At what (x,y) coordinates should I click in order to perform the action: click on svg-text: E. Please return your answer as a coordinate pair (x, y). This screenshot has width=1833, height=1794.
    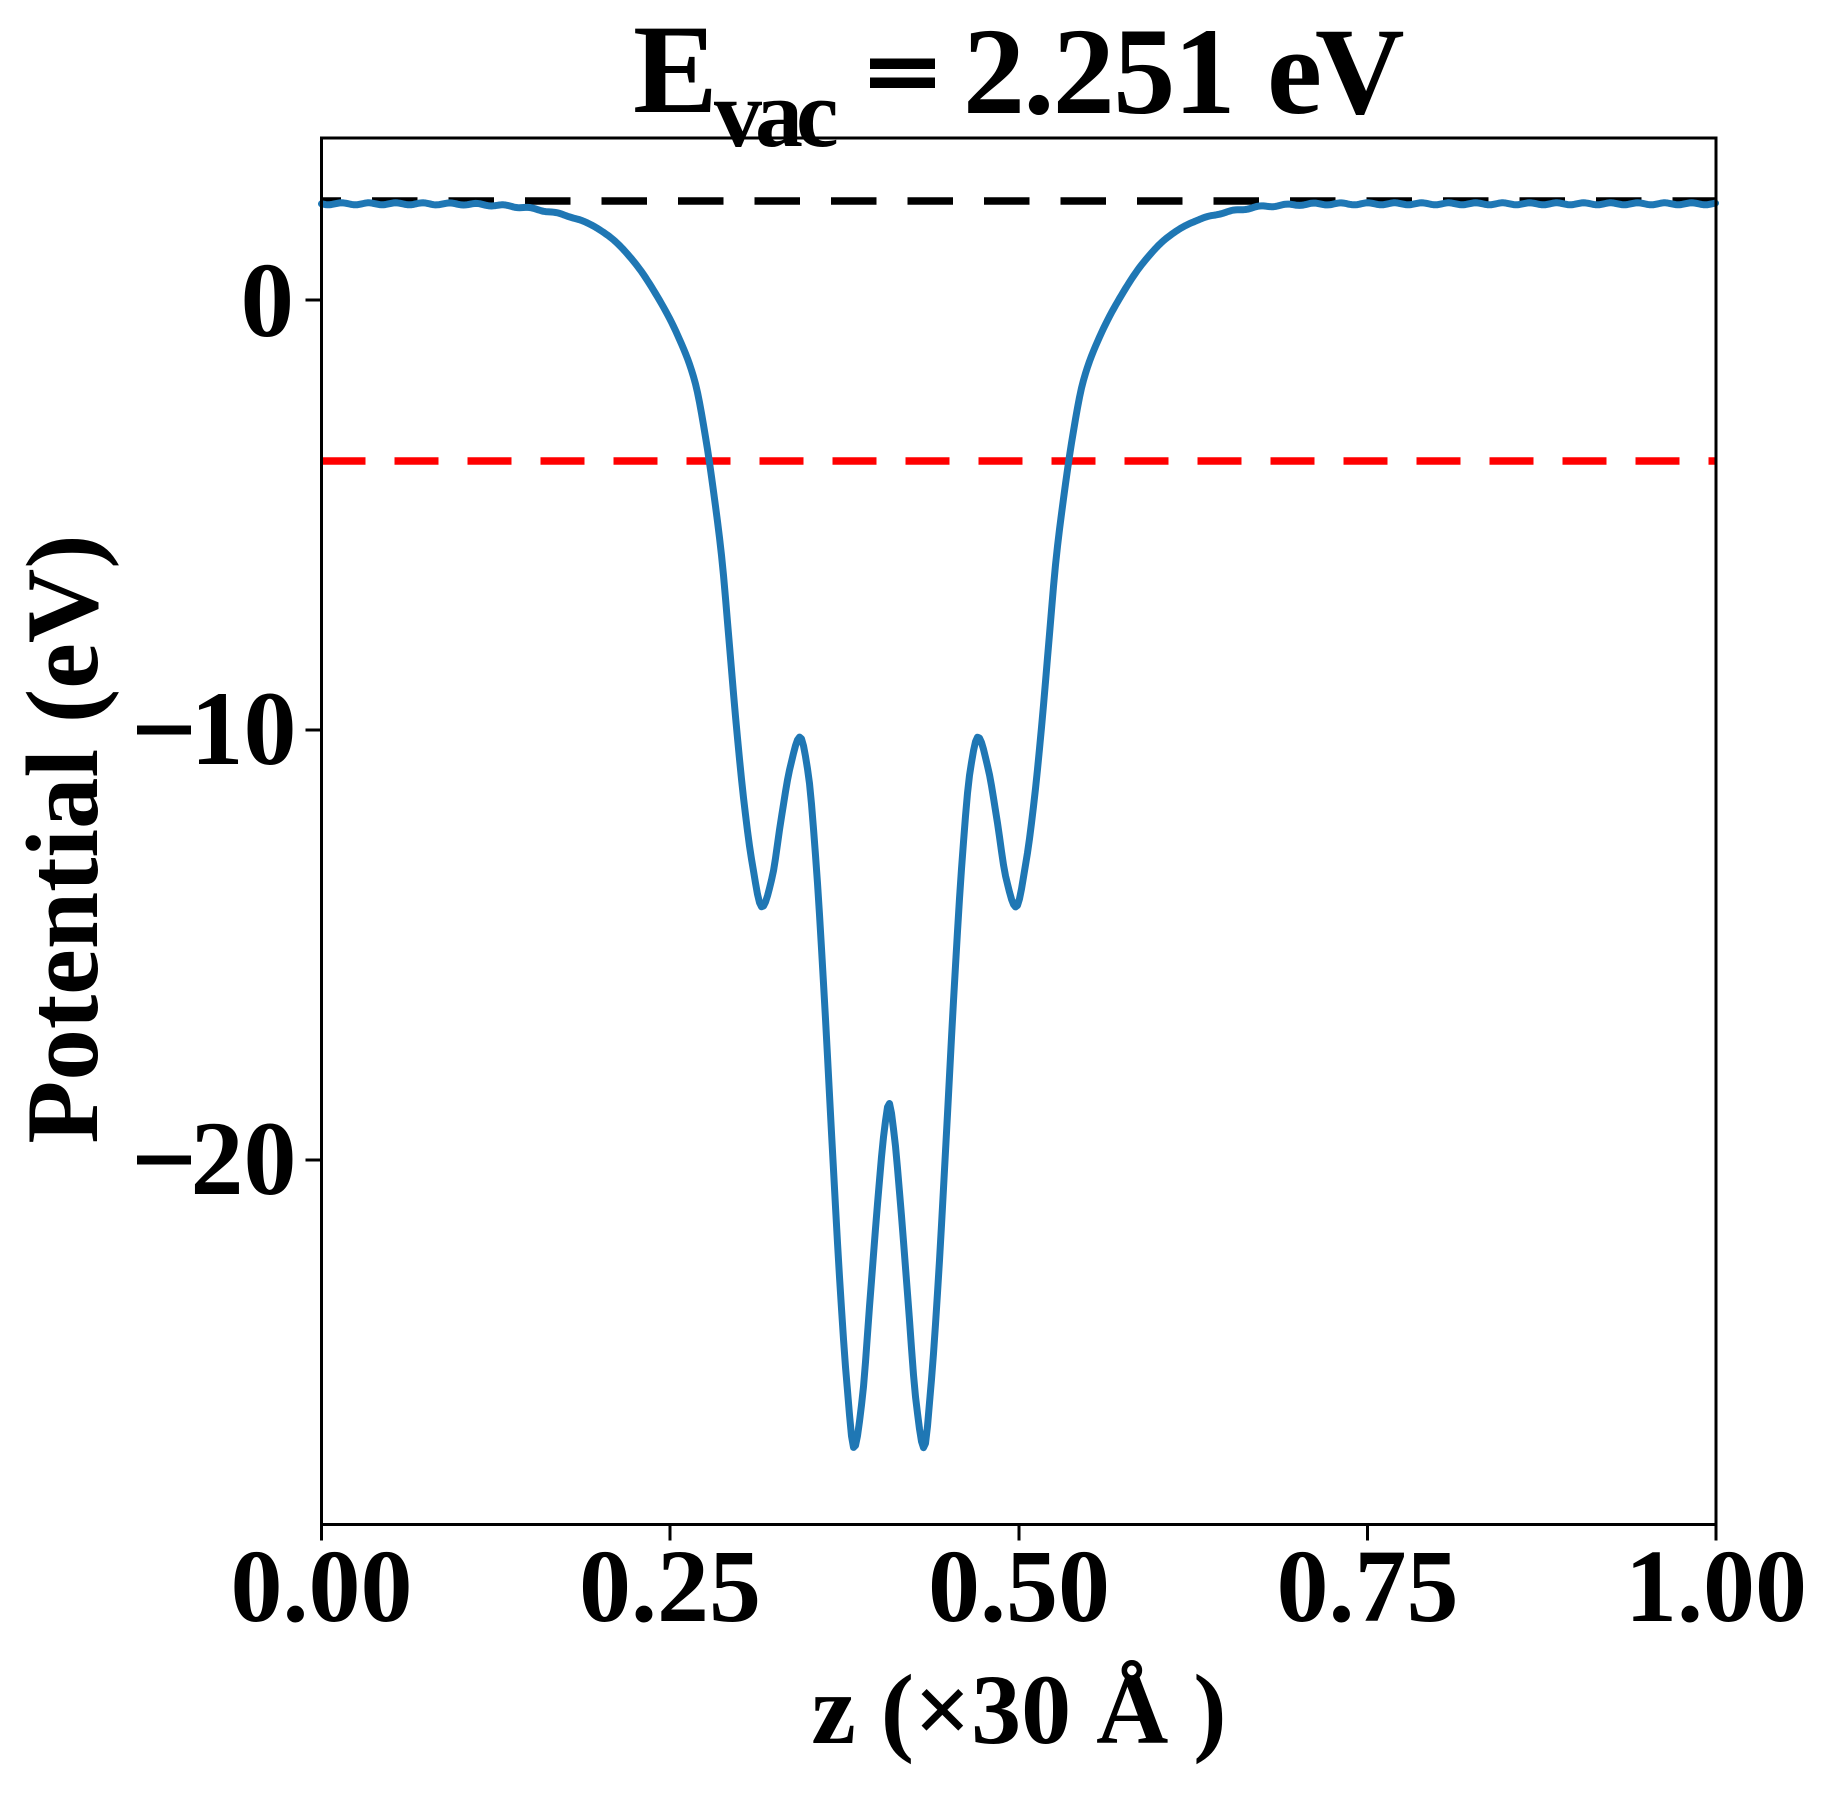
    Looking at the image, I should click on (675, 70).